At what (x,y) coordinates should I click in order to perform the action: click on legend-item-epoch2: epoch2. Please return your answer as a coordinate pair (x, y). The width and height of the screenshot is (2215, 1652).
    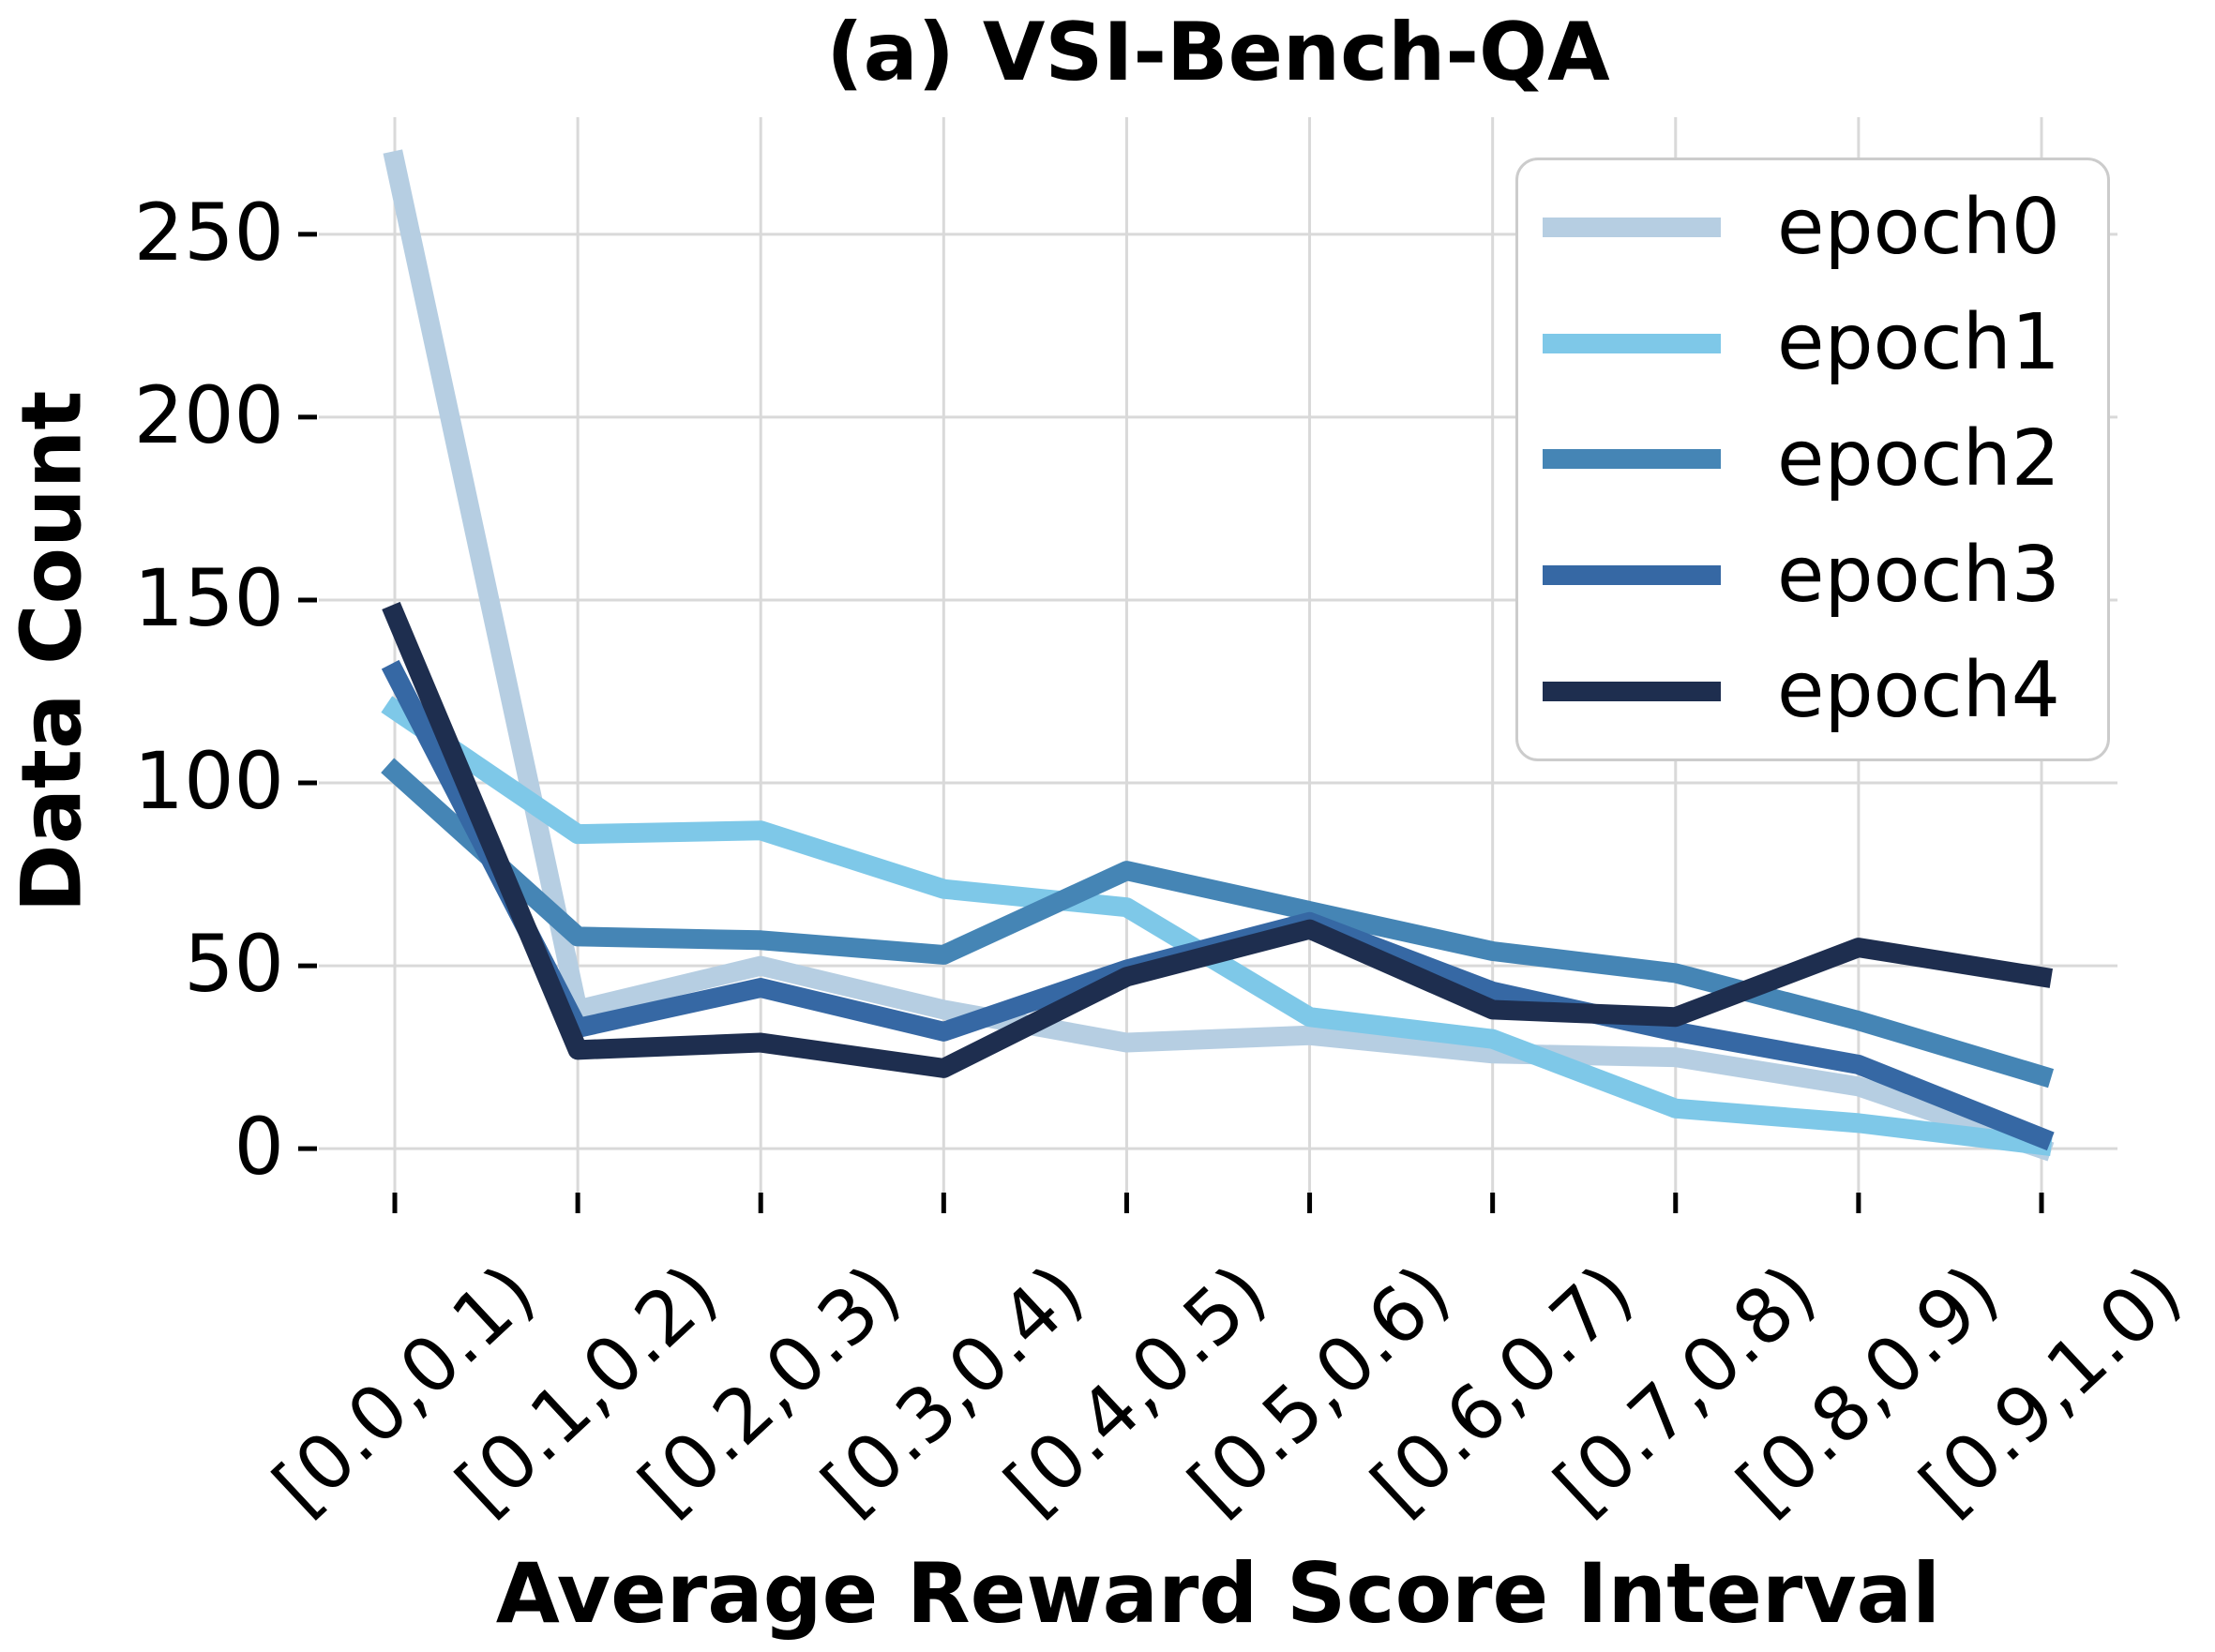
    Looking at the image, I should click on (1812, 458).